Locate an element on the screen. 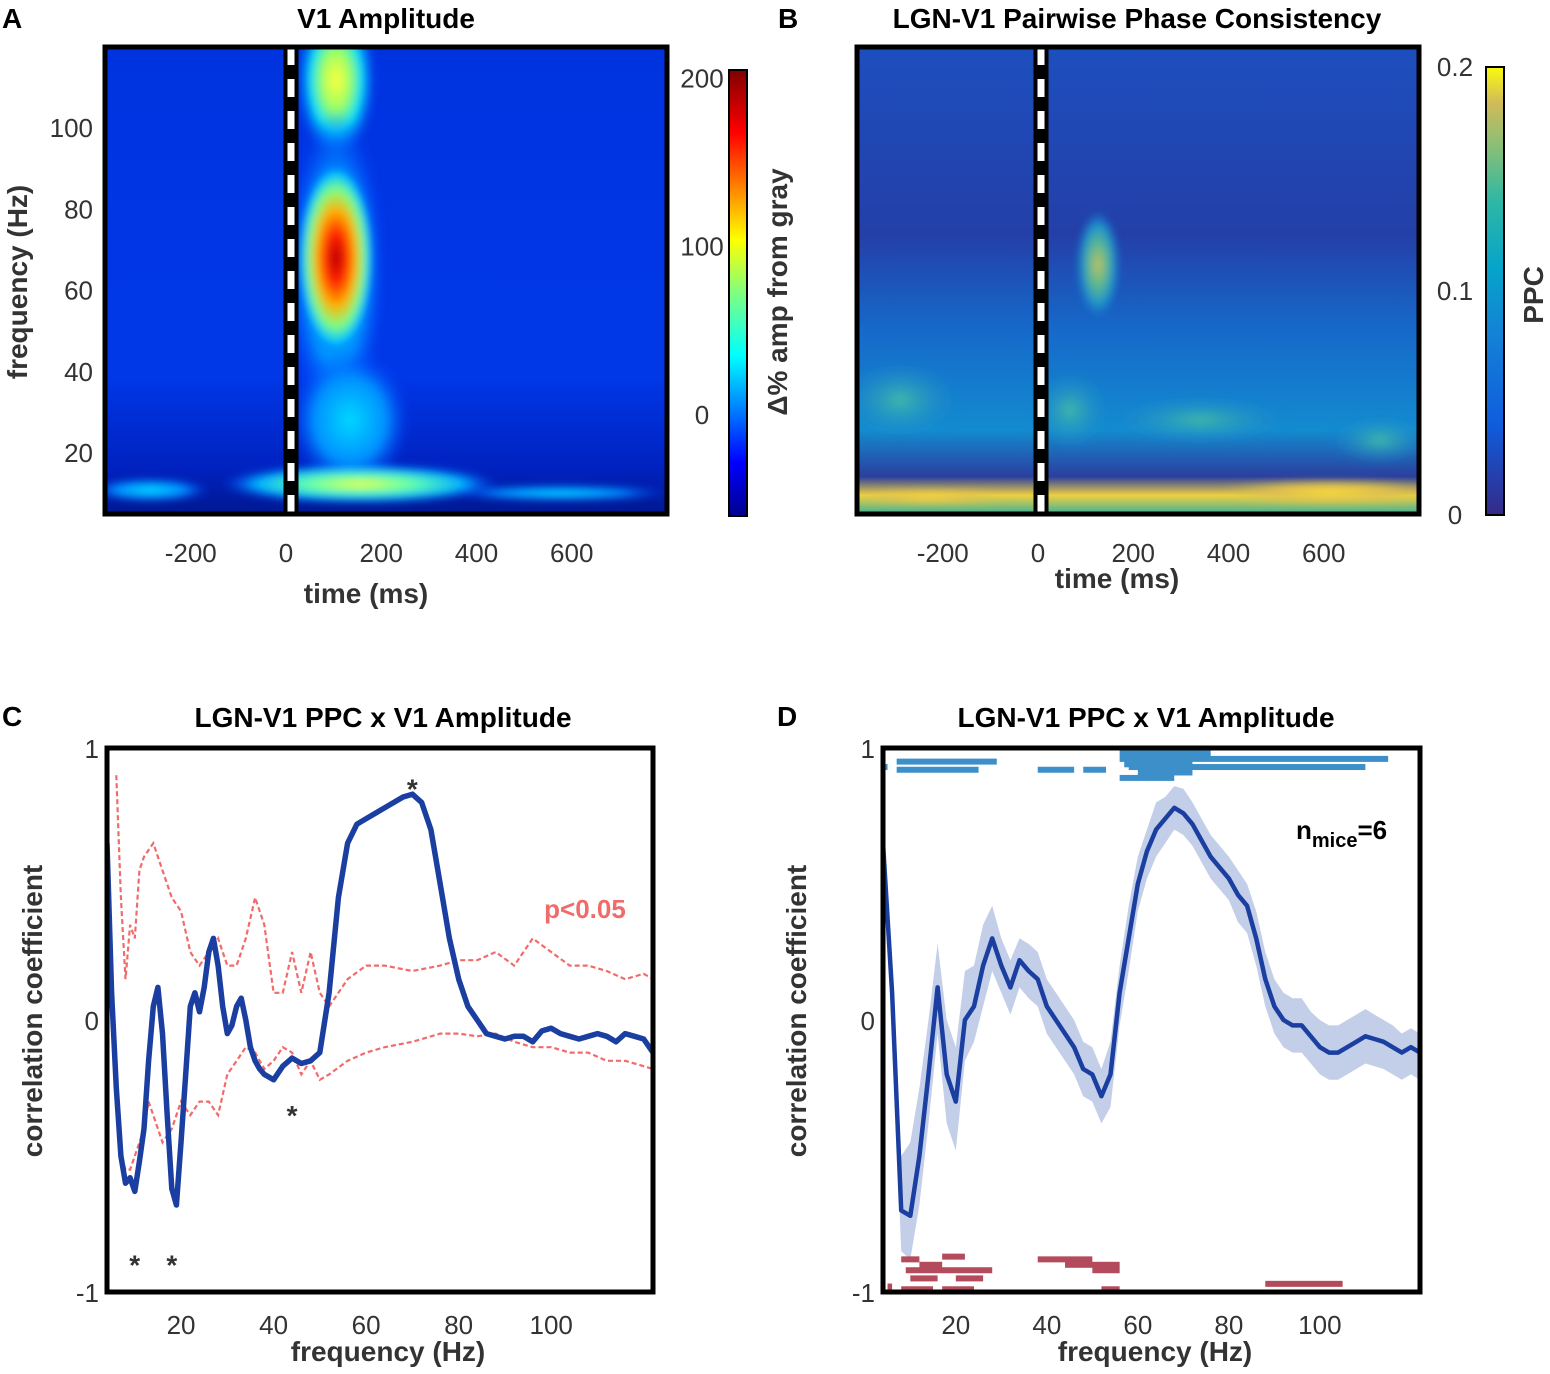 The image size is (1550, 1374). panel-c-letter: C is located at coordinates (12, 716).